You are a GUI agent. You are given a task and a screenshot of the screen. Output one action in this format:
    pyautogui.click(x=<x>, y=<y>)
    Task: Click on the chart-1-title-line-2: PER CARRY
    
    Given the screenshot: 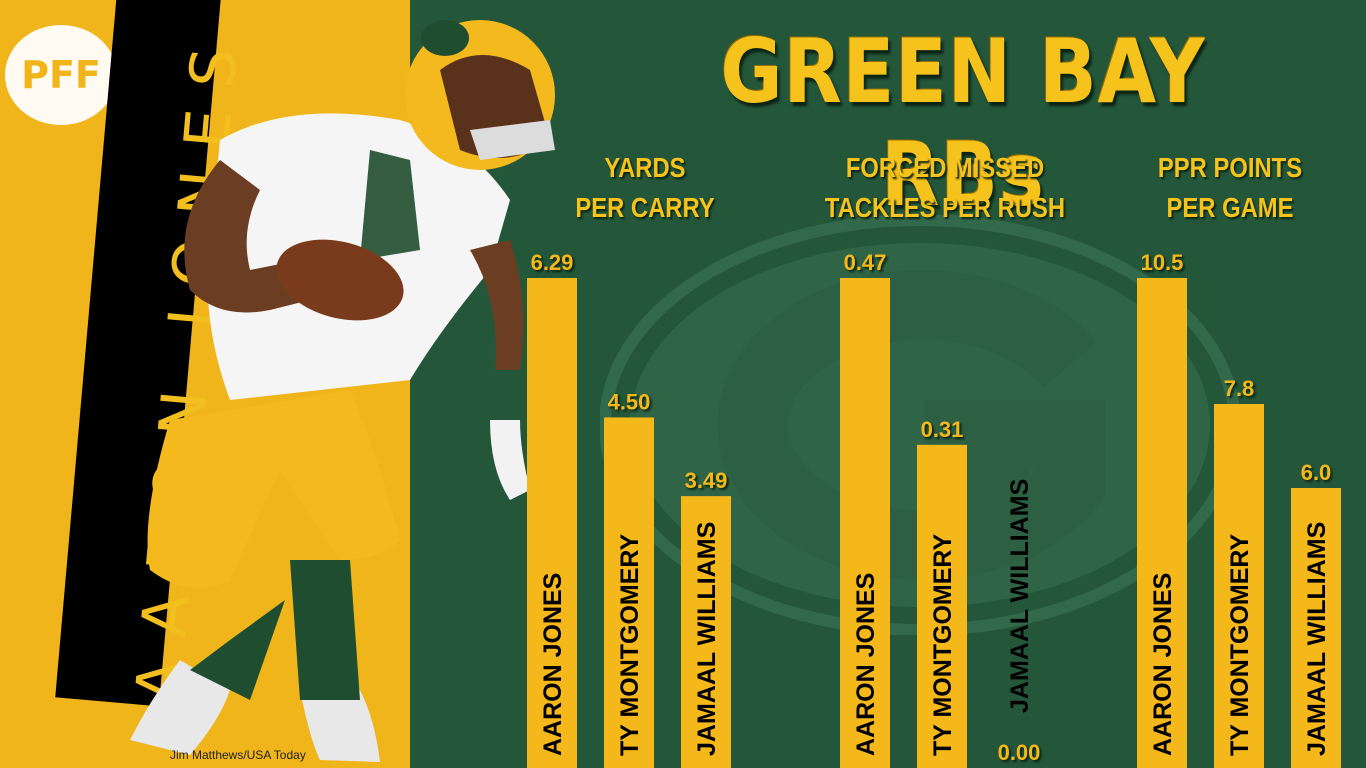 What is the action you would take?
    pyautogui.click(x=645, y=207)
    